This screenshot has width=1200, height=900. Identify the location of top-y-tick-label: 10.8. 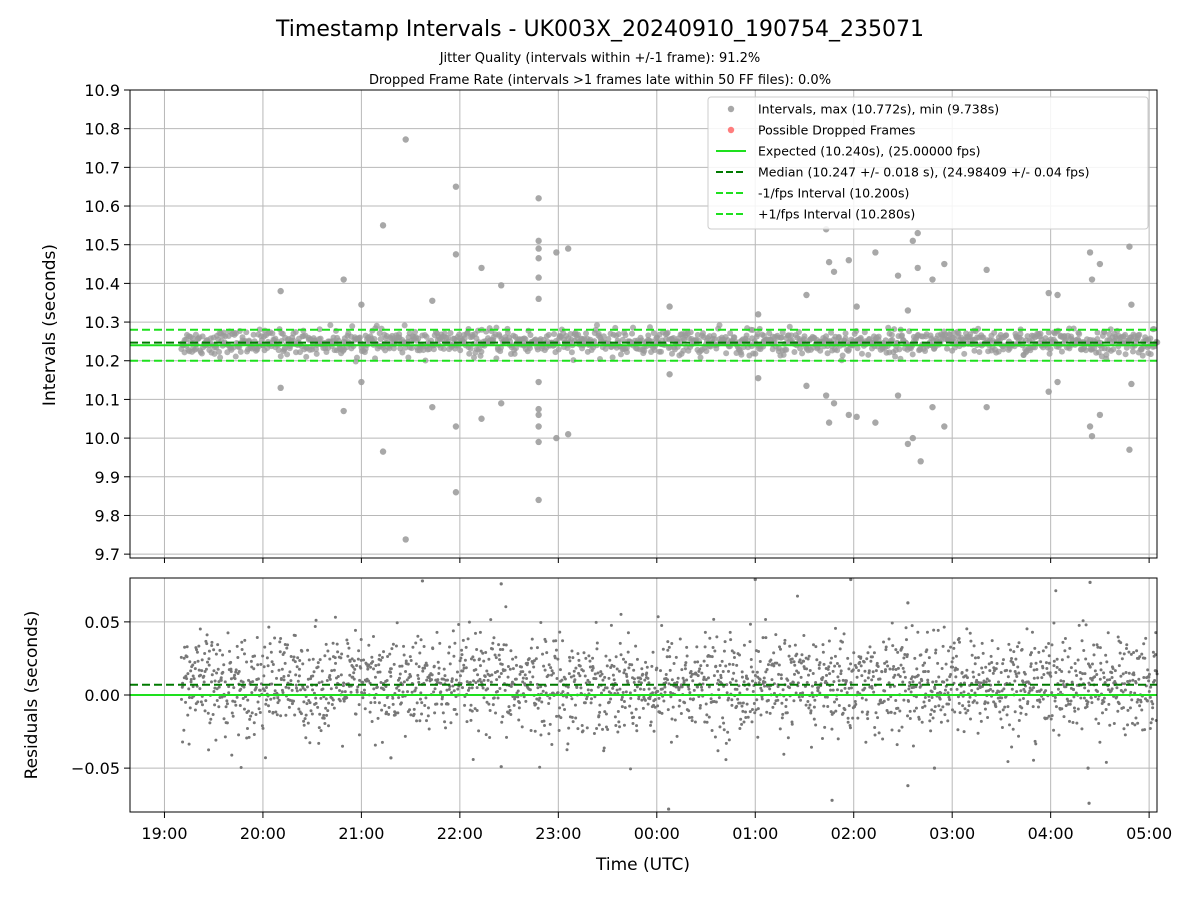
(102, 129).